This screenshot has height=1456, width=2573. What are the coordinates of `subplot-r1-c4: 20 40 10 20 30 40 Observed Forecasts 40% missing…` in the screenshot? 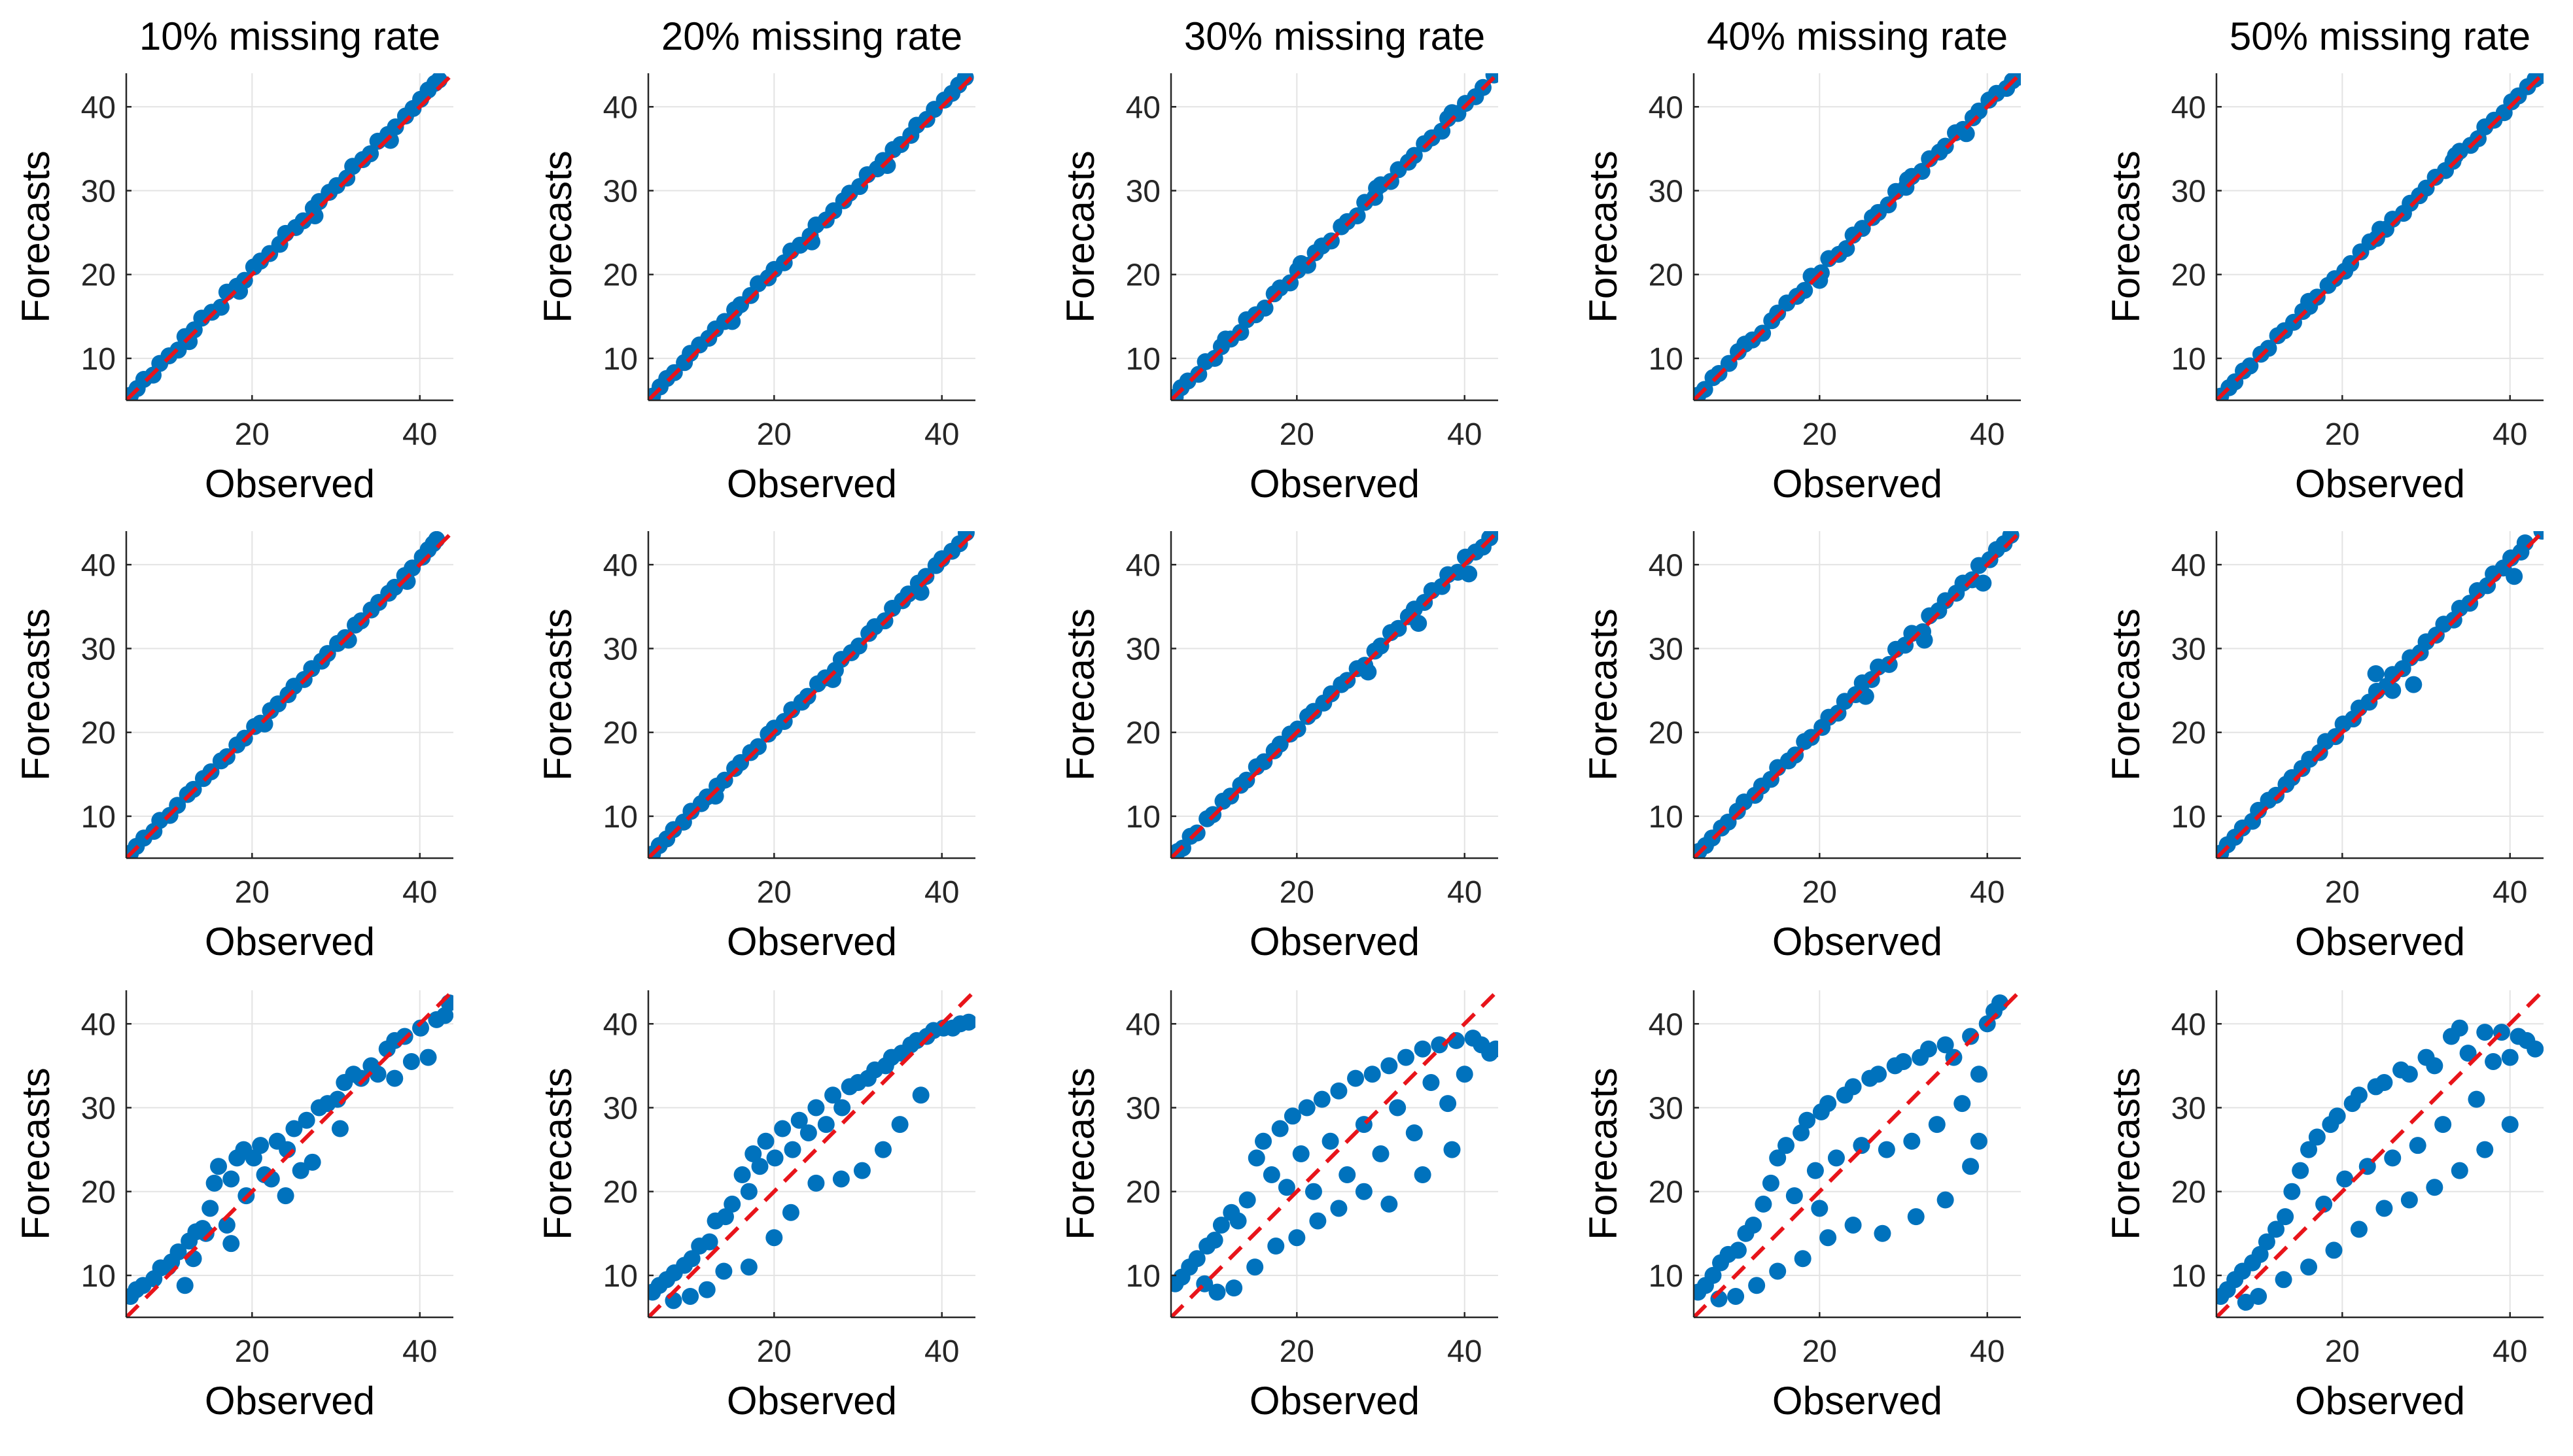 It's located at (1801, 260).